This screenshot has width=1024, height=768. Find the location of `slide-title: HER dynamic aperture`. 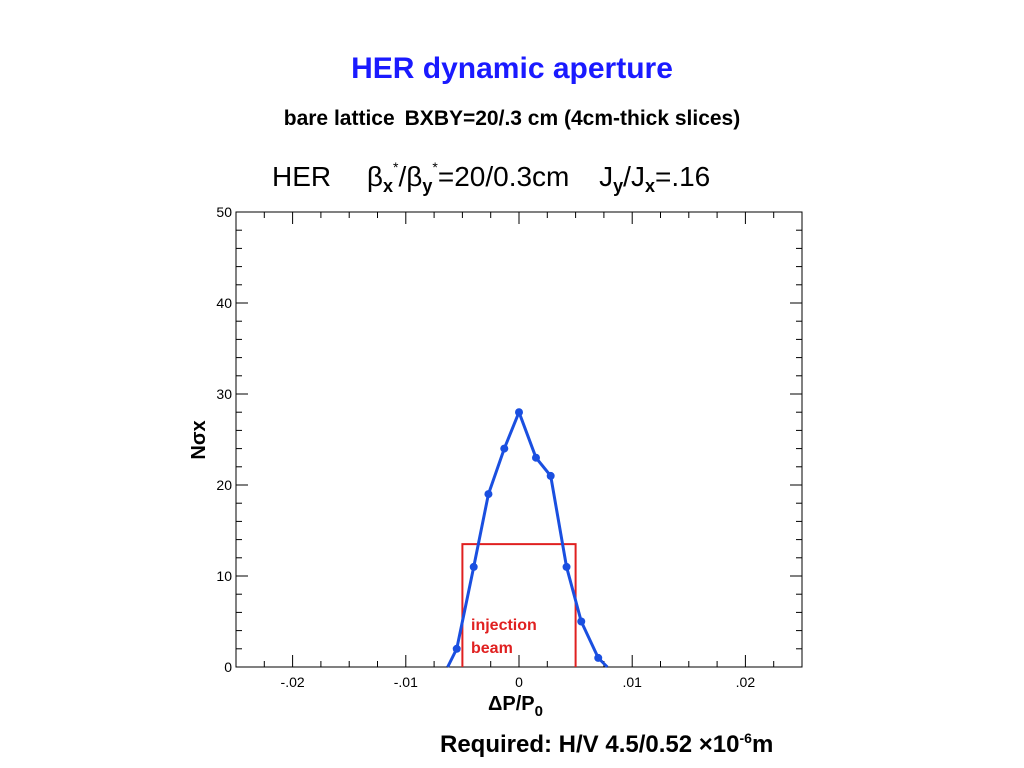

slide-title: HER dynamic aperture is located at coordinates (512, 68).